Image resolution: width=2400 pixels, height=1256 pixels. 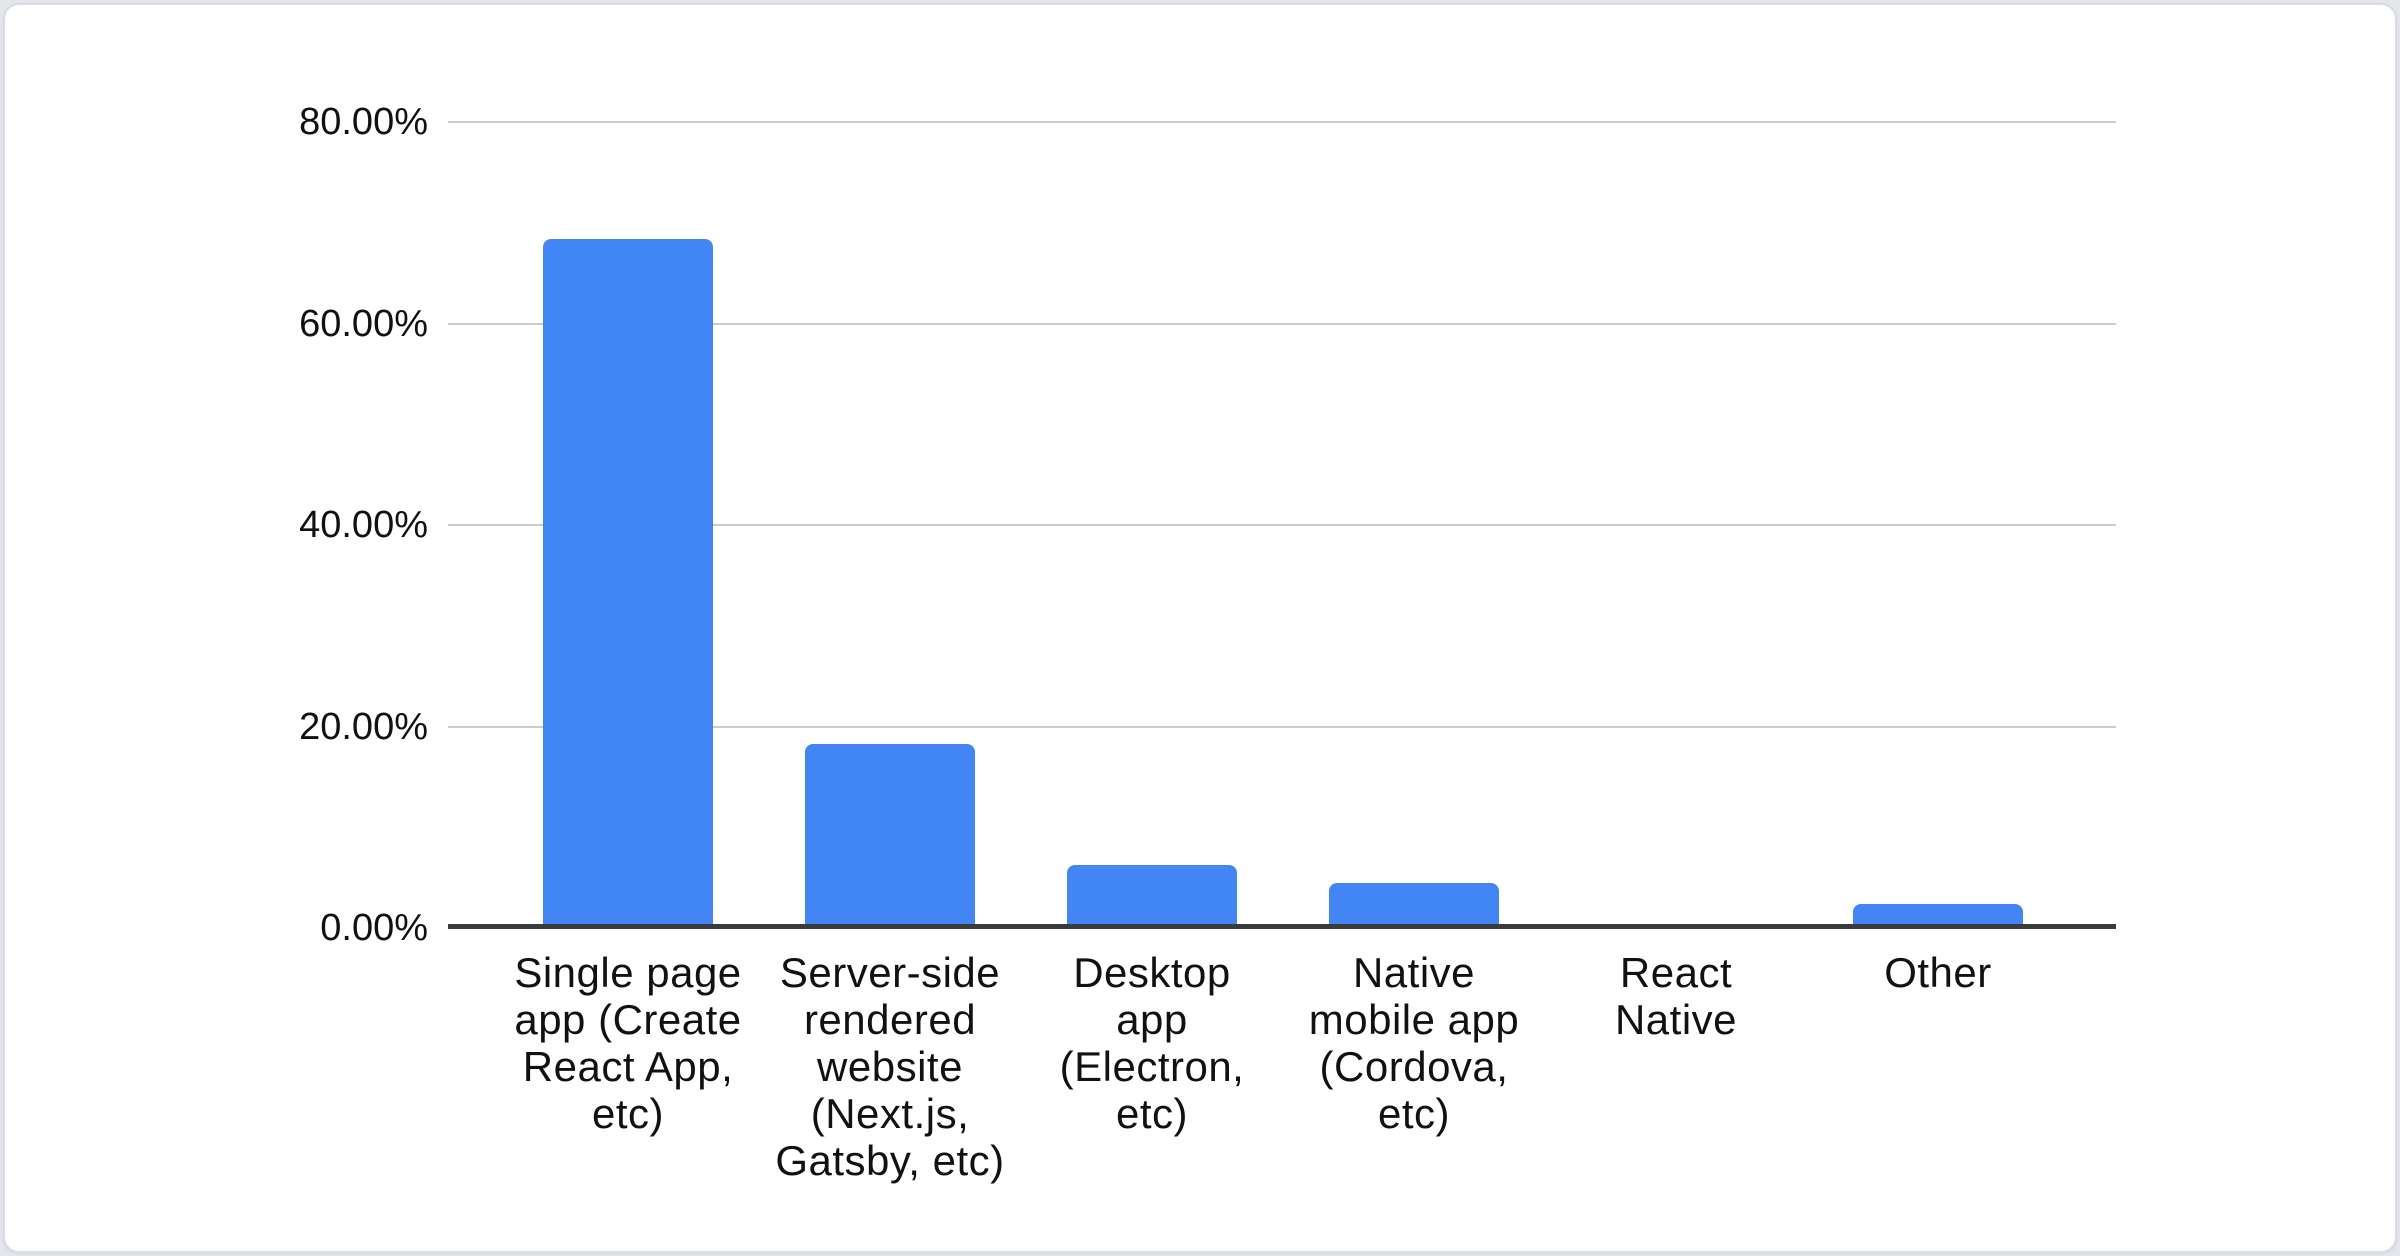 What do you see at coordinates (1152, 1043) in the screenshot?
I see `x-axis-category-label: Desktop app (Electron, etc)` at bounding box center [1152, 1043].